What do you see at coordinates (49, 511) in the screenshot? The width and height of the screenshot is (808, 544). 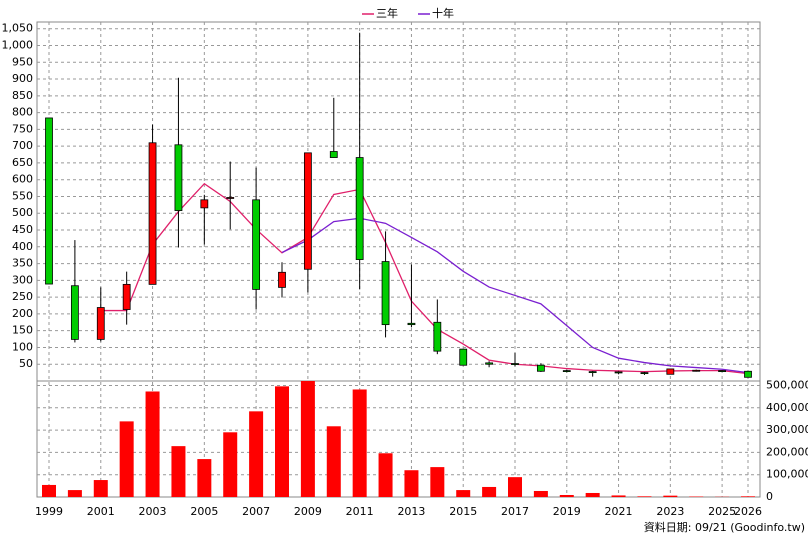 I see `x-tick-label: 1999` at bounding box center [49, 511].